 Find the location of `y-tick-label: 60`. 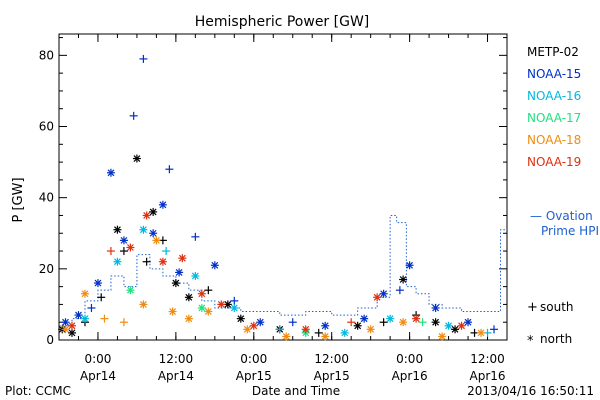

y-tick-label: 60 is located at coordinates (46, 127).